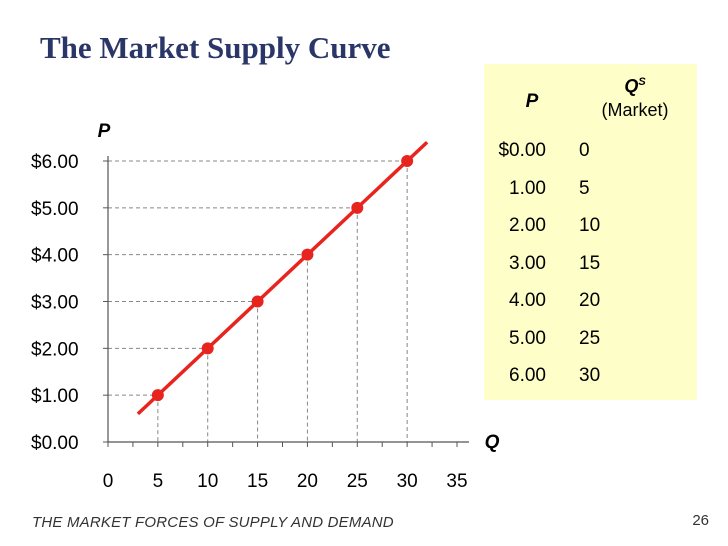 Image resolution: width=728 pixels, height=546 pixels. I want to click on x-tick-label: 15, so click(257, 481).